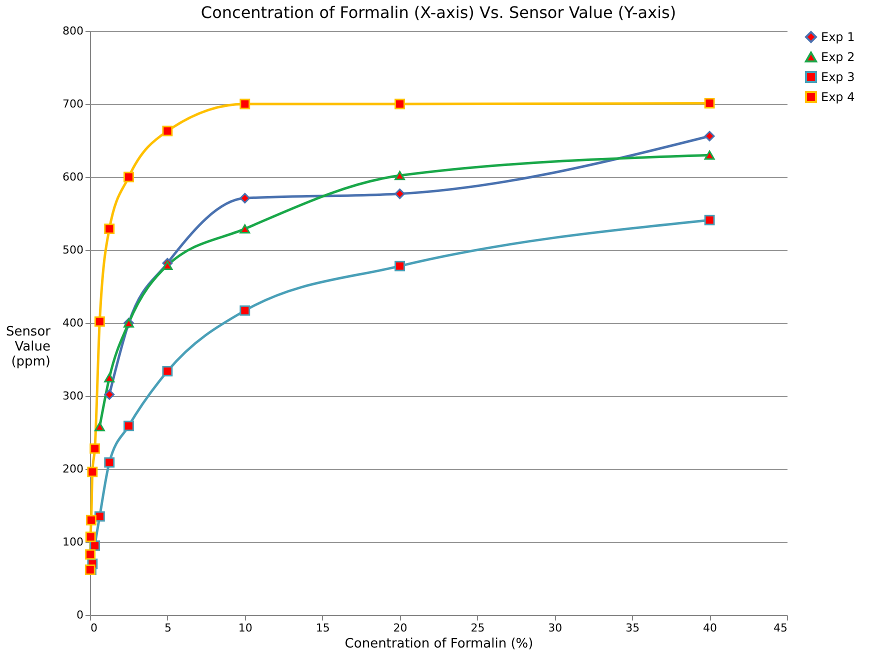 This screenshot has width=874, height=666. I want to click on legend-label: Exp 1, so click(838, 37).